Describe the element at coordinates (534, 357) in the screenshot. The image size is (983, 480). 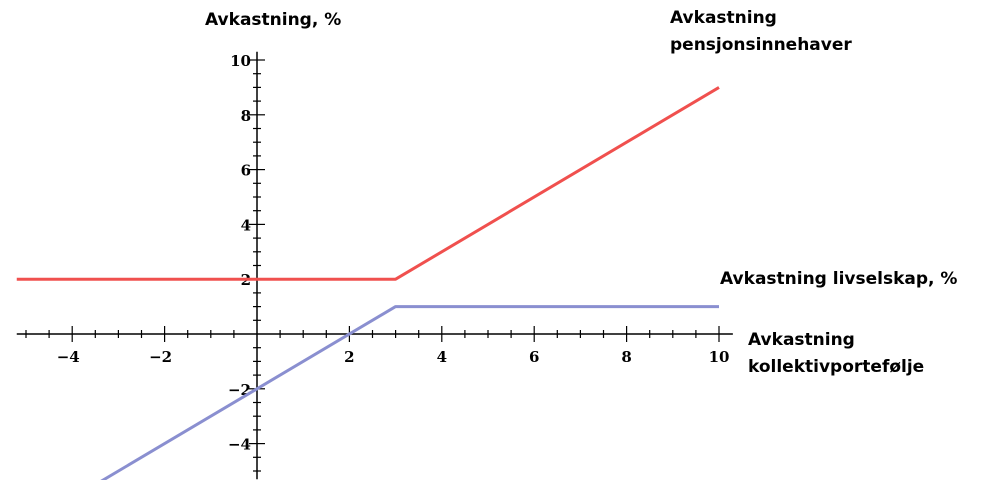
I see `x-tick-label: 6` at that location.